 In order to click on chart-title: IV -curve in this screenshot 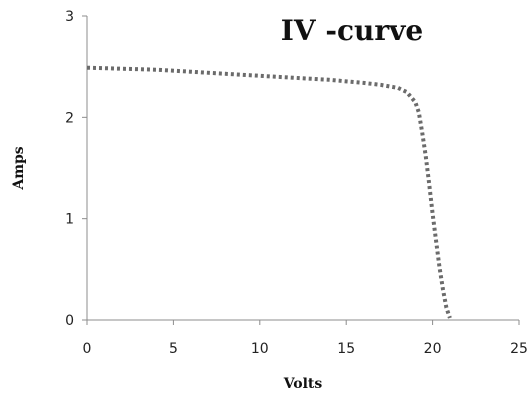, I will do `click(352, 30)`.